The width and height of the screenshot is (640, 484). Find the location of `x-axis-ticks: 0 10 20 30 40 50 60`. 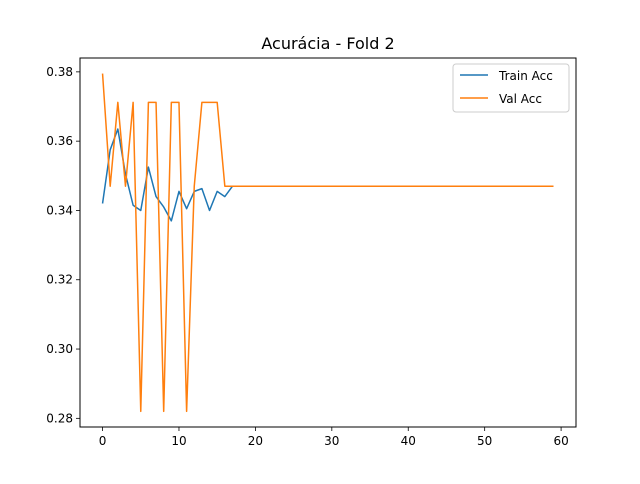

x-axis-ticks: 0 10 20 30 40 50 60 is located at coordinates (334, 437).